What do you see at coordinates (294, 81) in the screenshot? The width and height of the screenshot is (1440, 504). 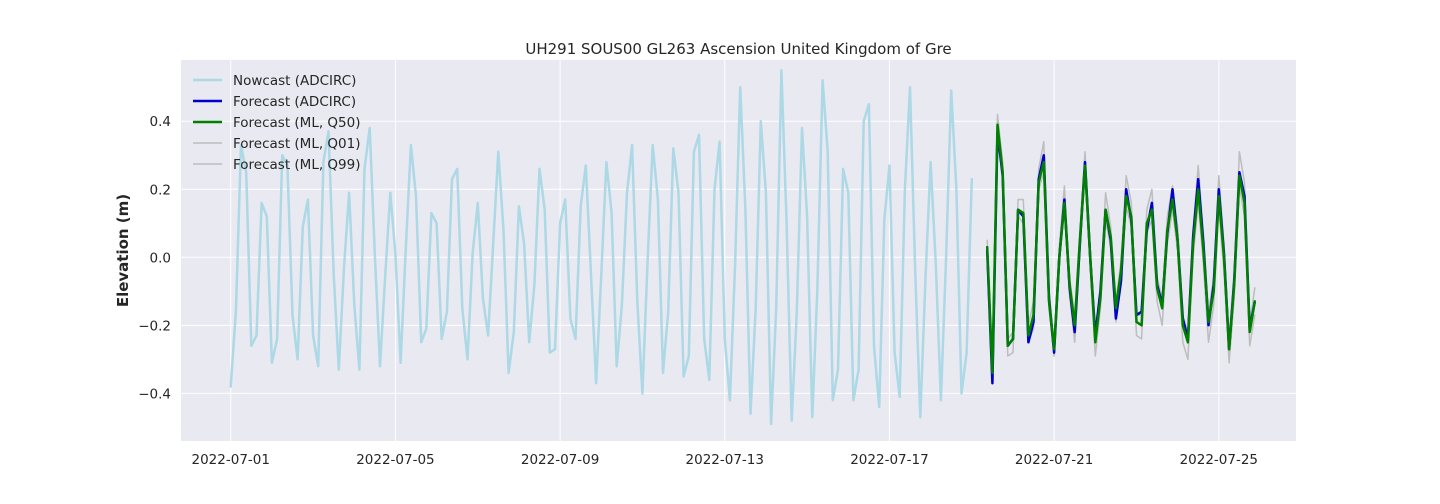 I see `legend-label: Nowcast (ADCIRC)` at bounding box center [294, 81].